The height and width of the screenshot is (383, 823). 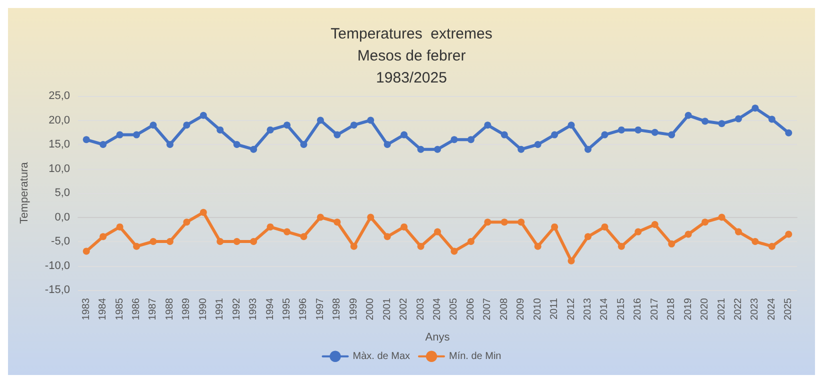 What do you see at coordinates (304, 309) in the screenshot?
I see `x-tick-label: 1996` at bounding box center [304, 309].